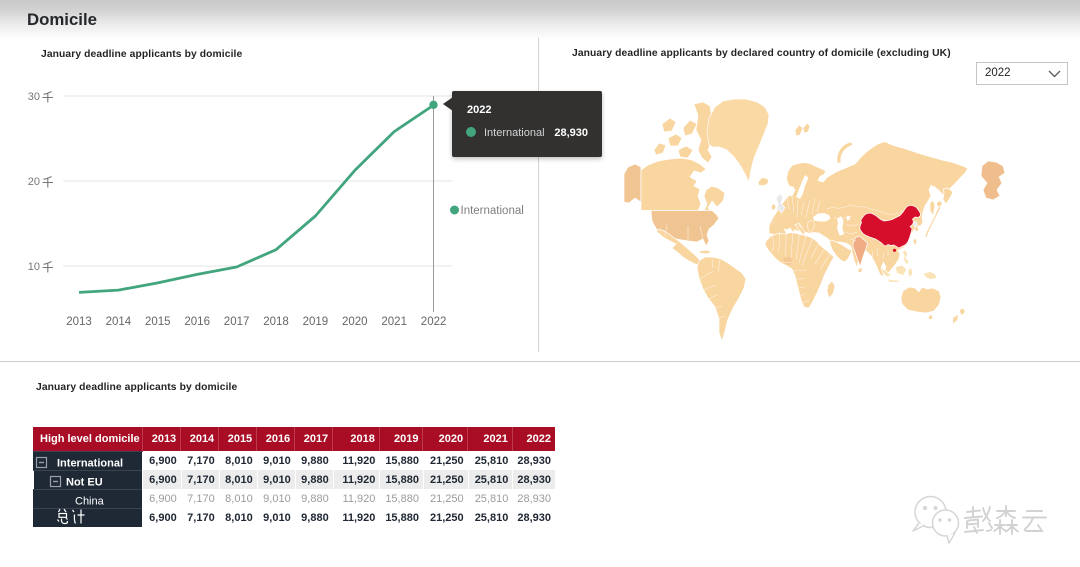 The image size is (1080, 567). What do you see at coordinates (119, 322) in the screenshot?
I see `svg-text: 2014` at bounding box center [119, 322].